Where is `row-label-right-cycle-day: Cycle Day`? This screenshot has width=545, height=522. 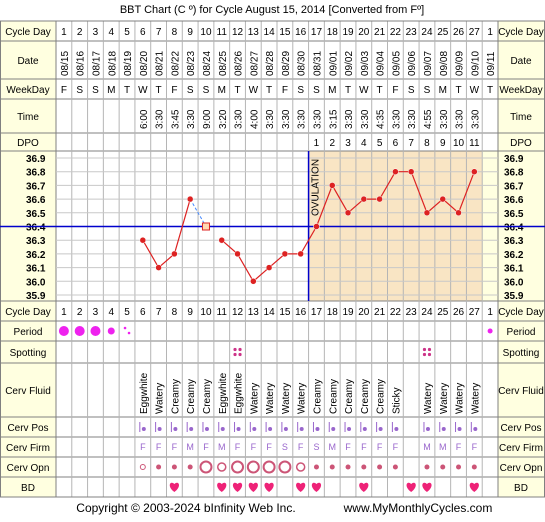
row-label-right-cycle-day: Cycle Day is located at coordinates (521, 312).